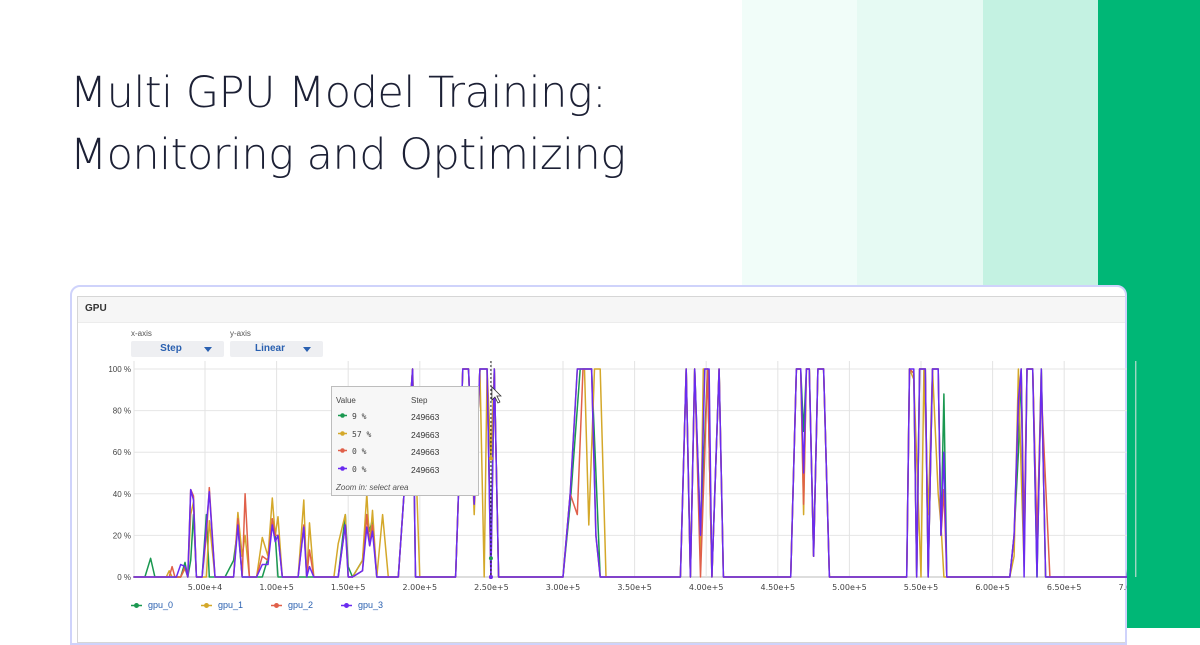  Describe the element at coordinates (992, 587) in the screenshot. I see `x-tick-label: 6.00e+5` at that location.